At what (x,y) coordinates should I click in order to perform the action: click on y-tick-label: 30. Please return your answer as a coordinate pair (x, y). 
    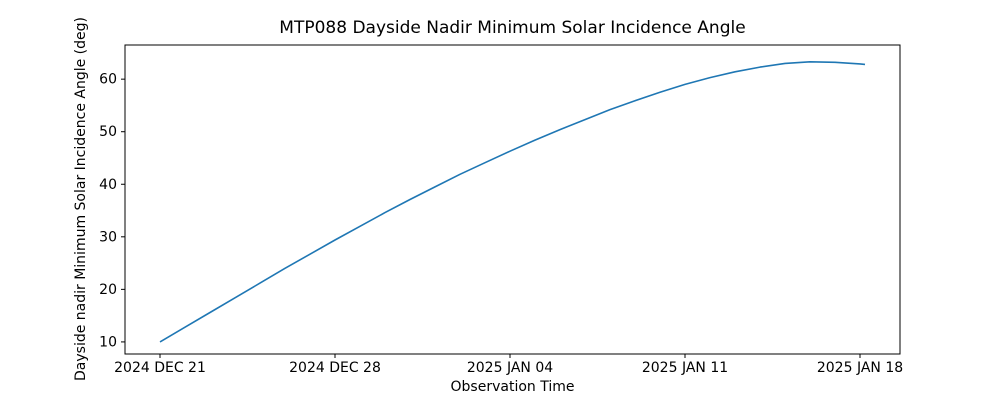
    Looking at the image, I should click on (108, 237).